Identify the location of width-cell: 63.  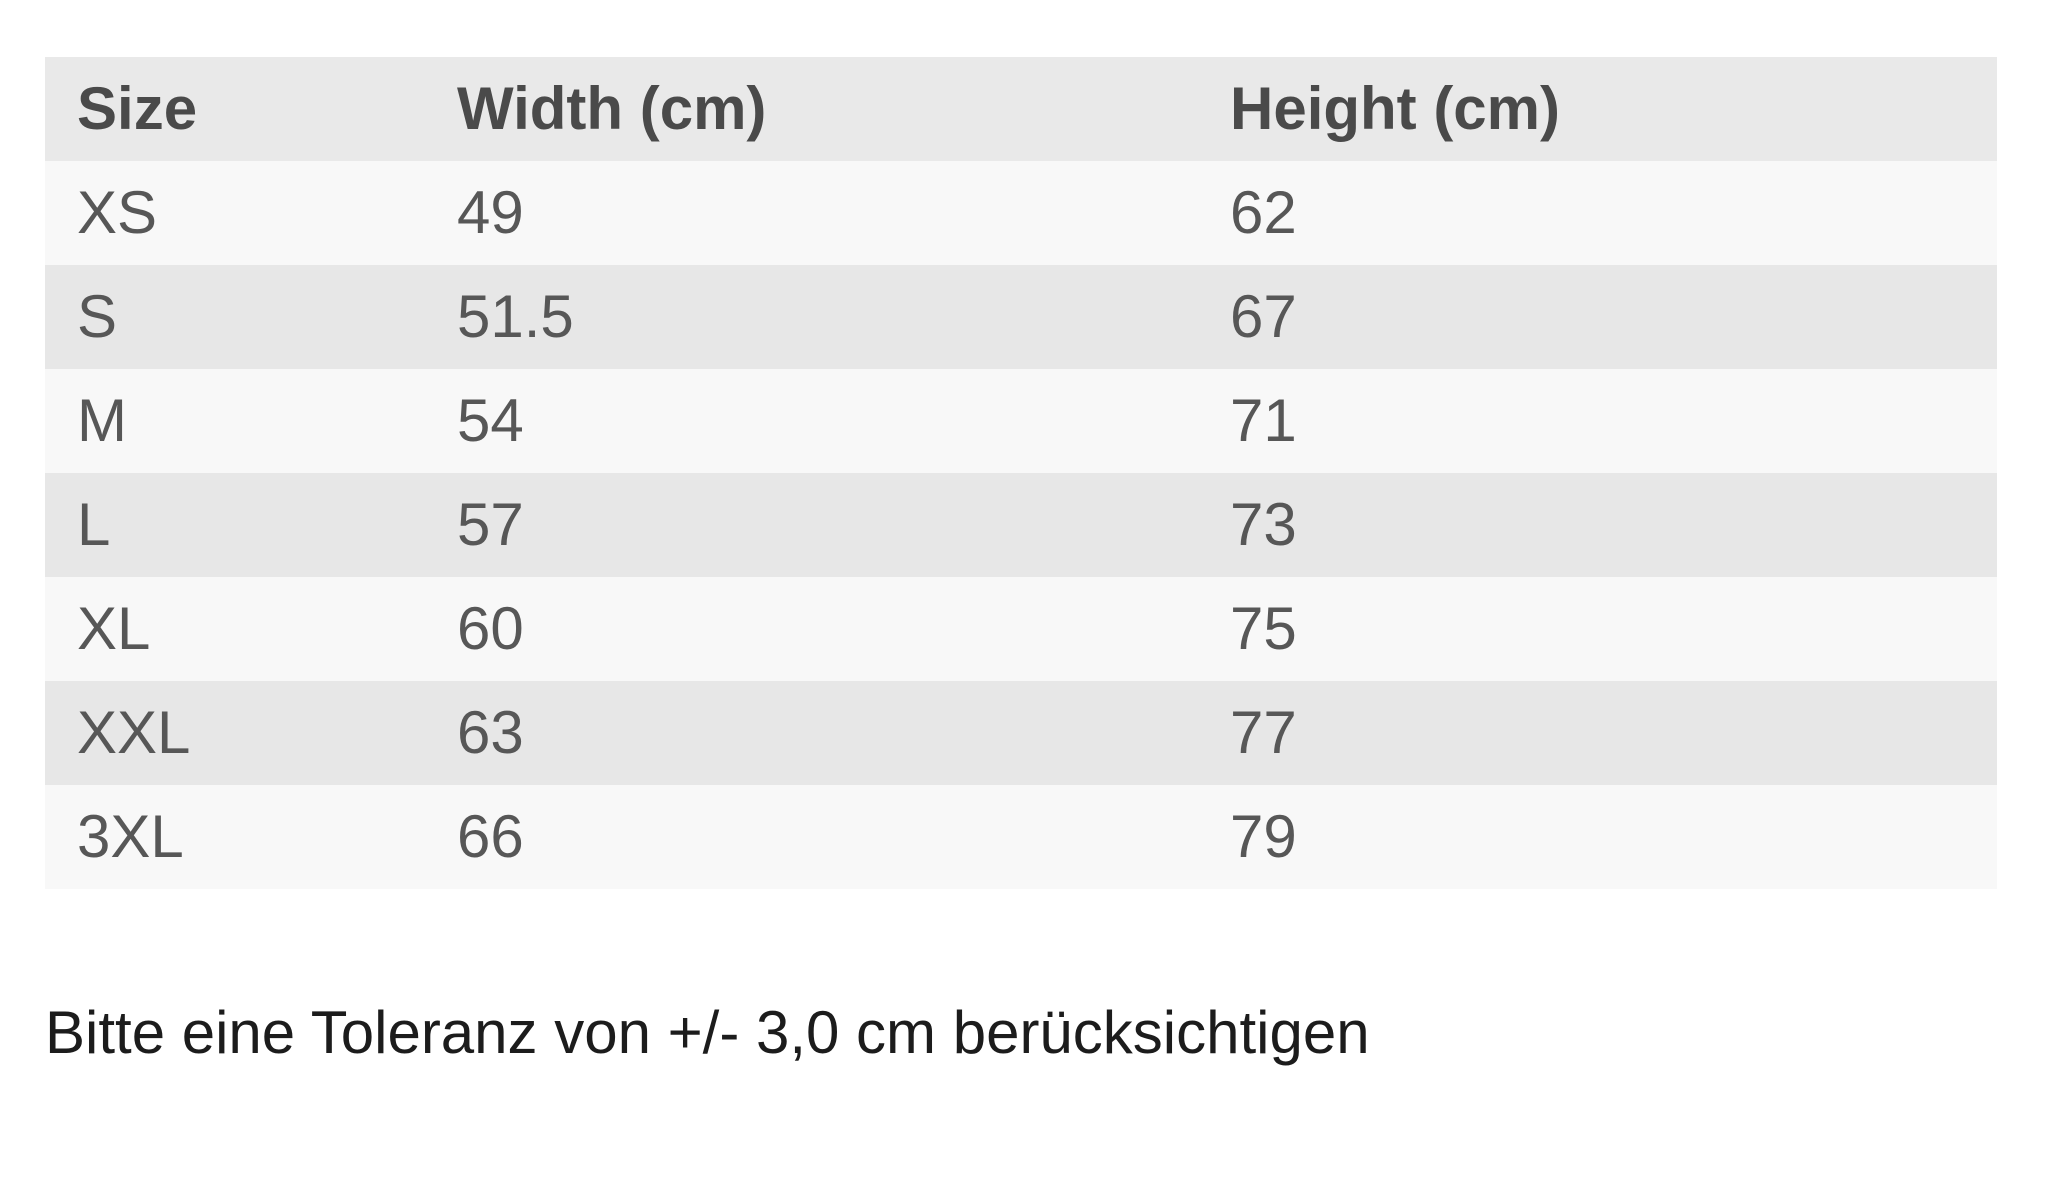
(811, 733).